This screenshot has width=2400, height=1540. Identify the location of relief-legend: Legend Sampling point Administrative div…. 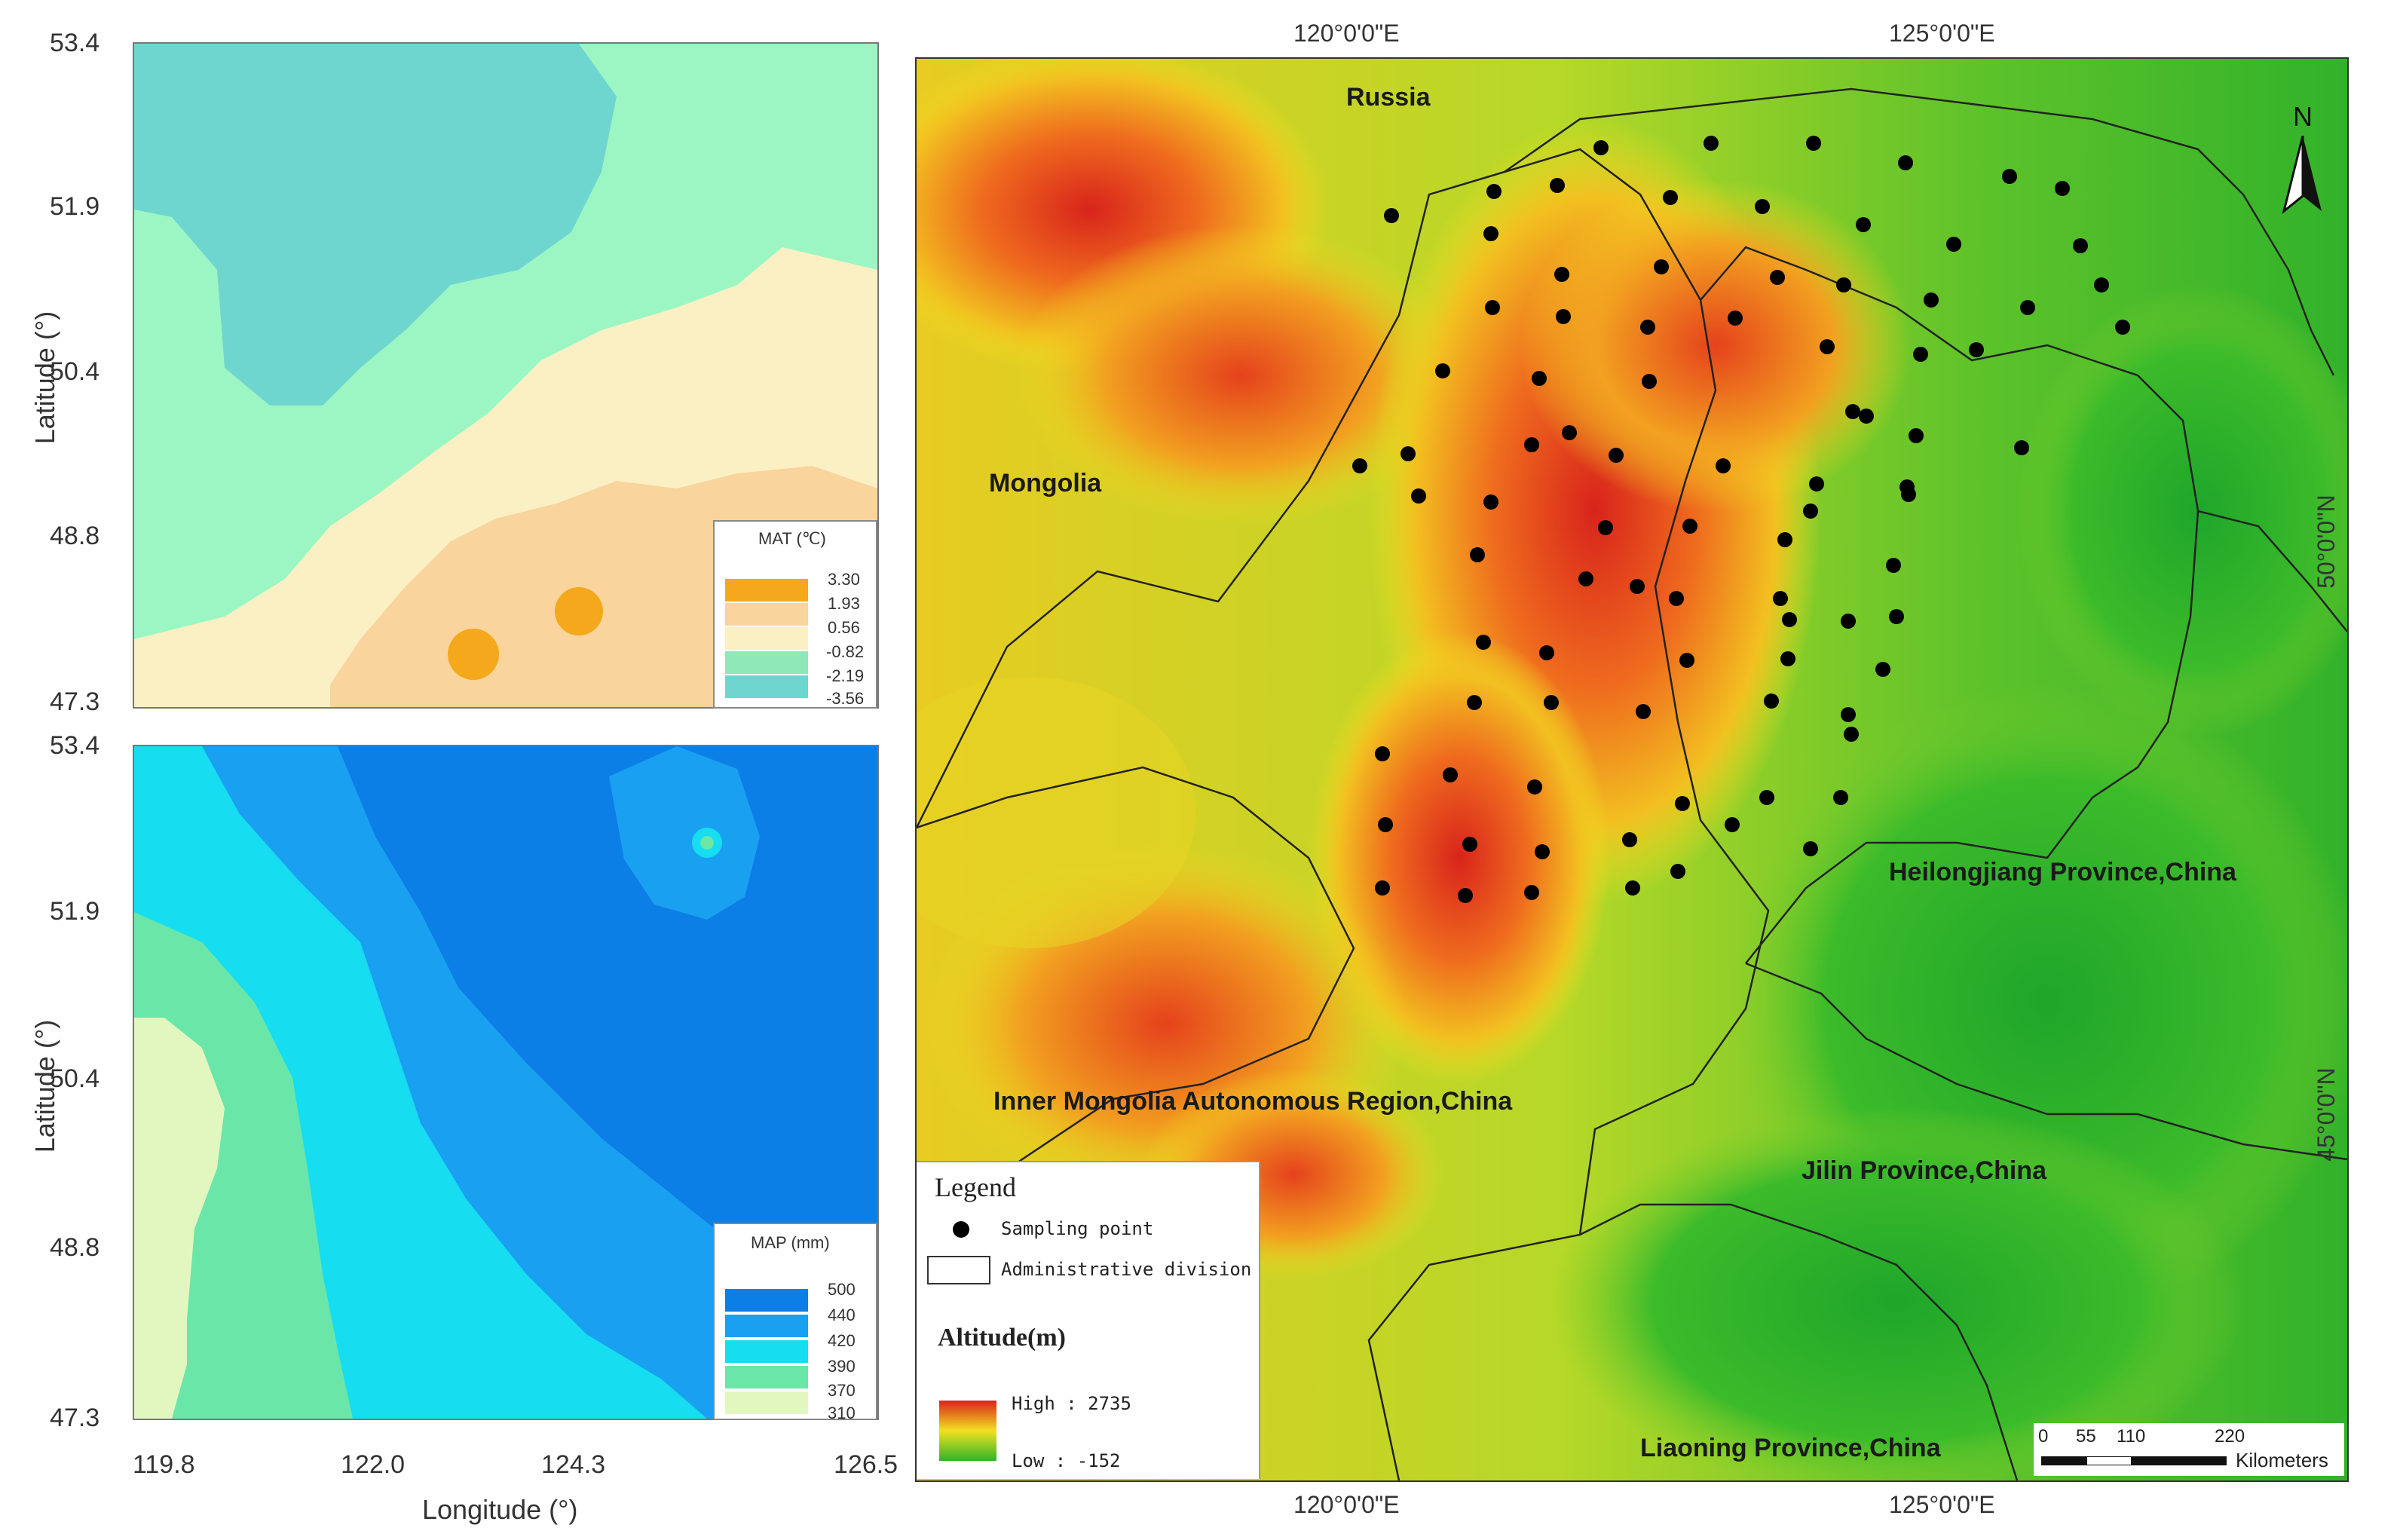
(1088, 1320).